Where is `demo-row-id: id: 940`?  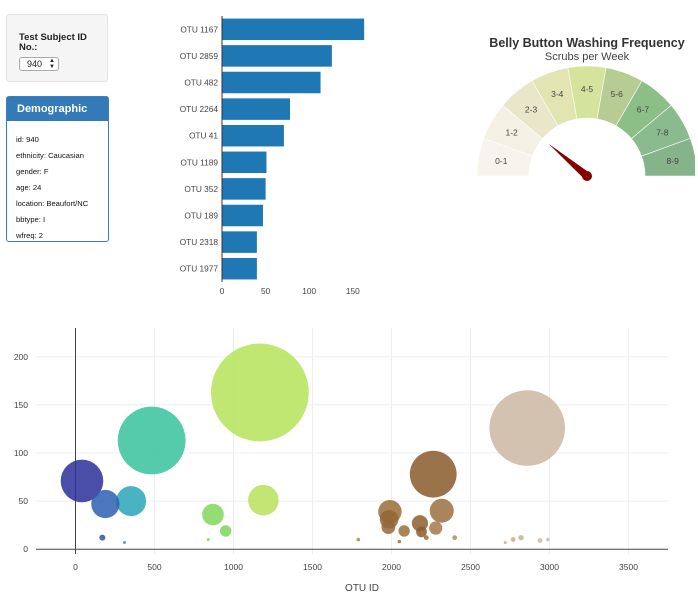
demo-row-id: id: 940 is located at coordinates (27, 139).